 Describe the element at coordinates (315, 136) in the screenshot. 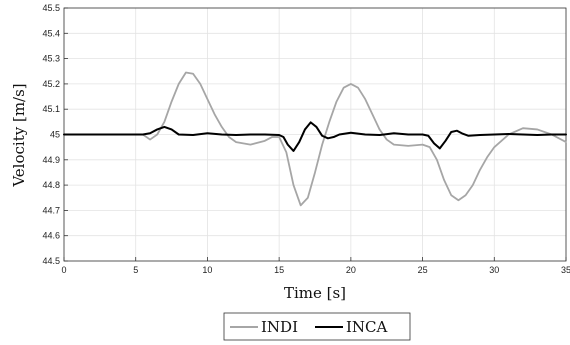

I see `series-line-inca` at that location.